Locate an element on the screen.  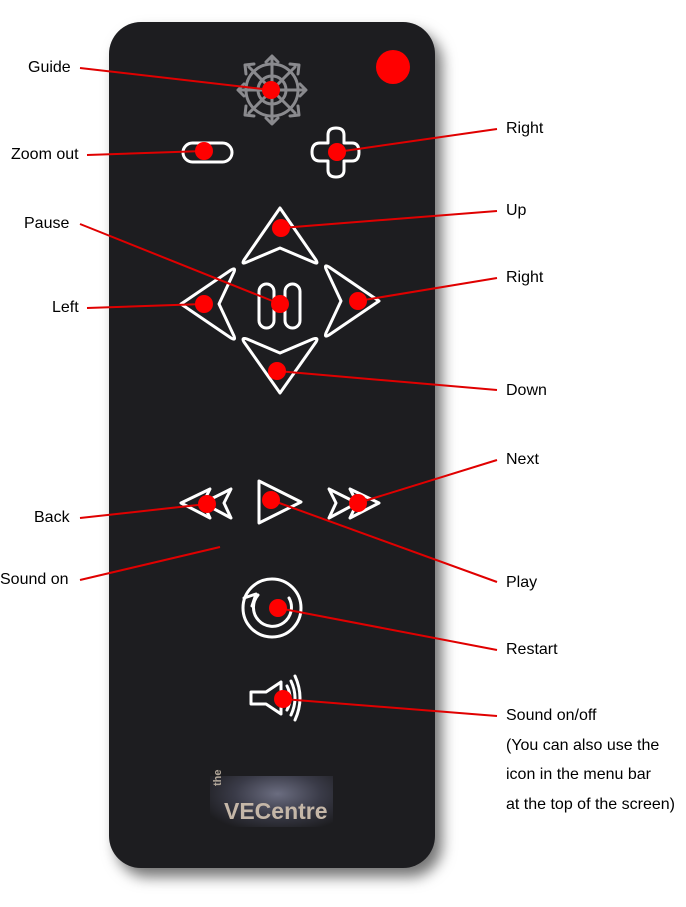
marker-zoom-in is located at coordinates (337, 152).